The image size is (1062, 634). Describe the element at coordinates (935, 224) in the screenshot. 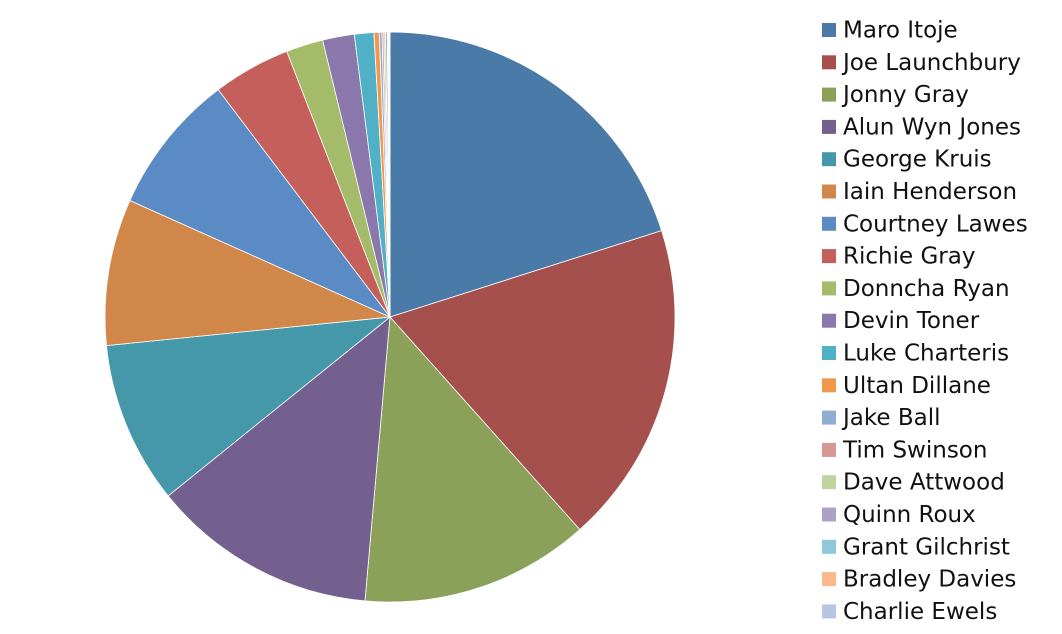

I see `legend-label: Courtney Lawes` at that location.